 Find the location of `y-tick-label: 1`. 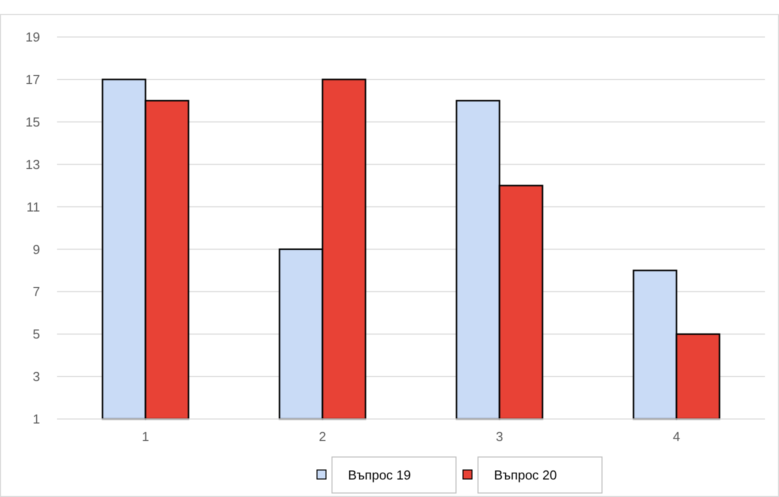

y-tick-label: 1 is located at coordinates (36, 419).